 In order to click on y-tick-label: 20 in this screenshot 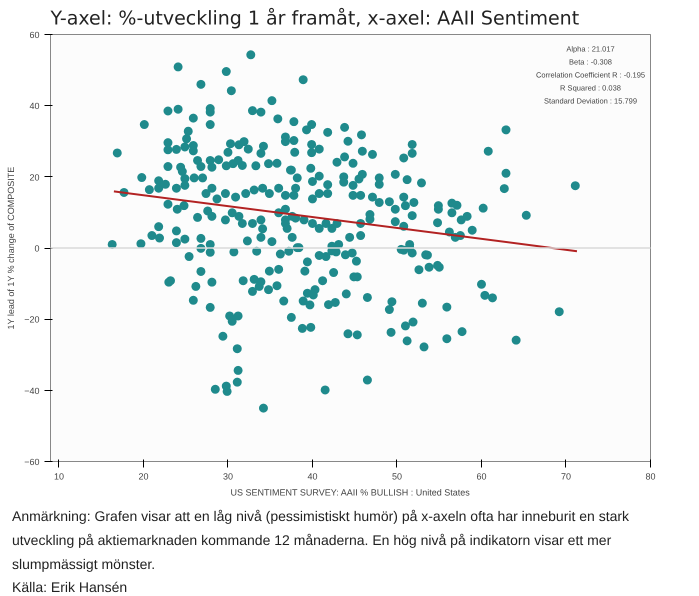, I will do `click(34, 177)`.